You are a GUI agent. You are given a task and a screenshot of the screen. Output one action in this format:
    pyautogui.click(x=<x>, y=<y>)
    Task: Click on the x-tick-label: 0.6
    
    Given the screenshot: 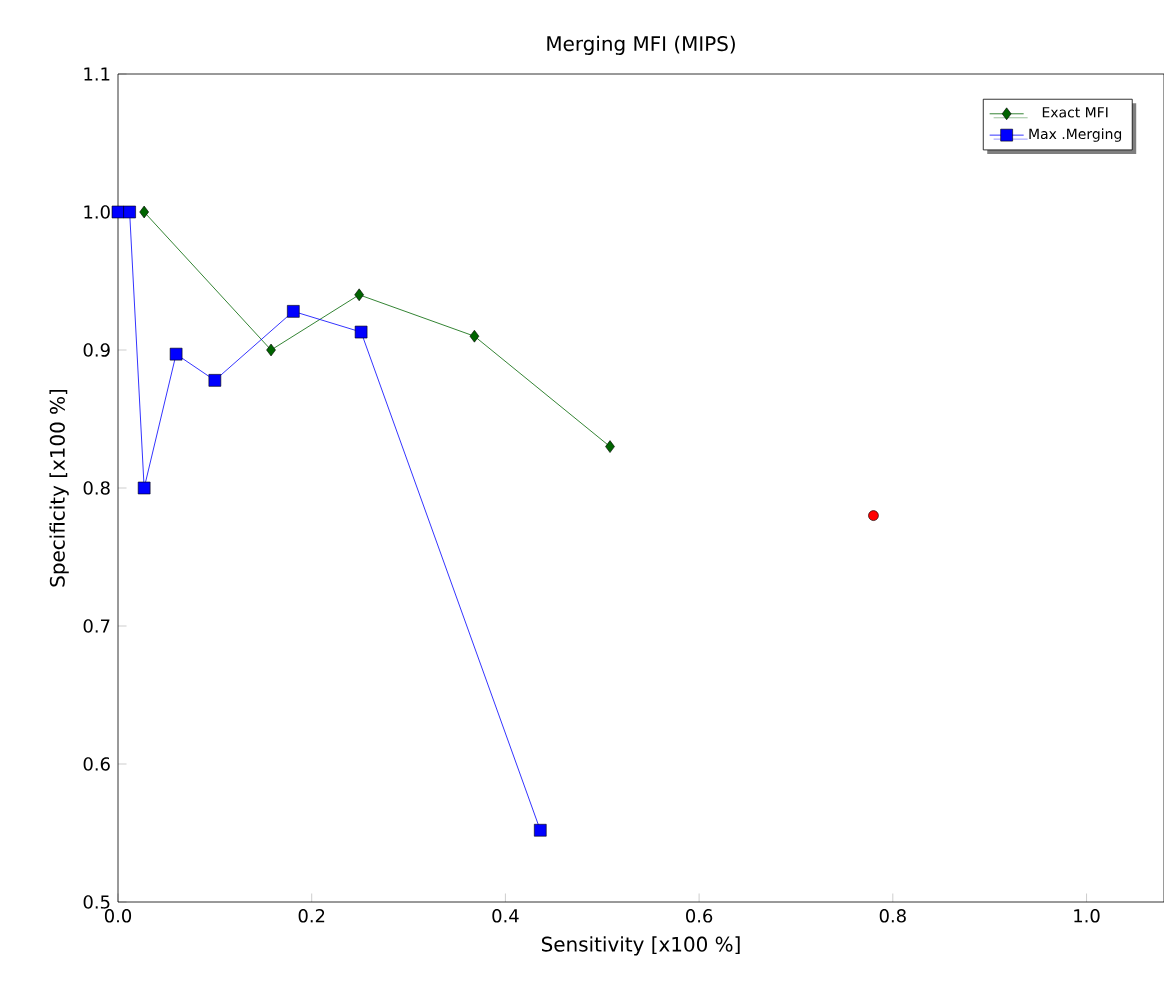 What is the action you would take?
    pyautogui.click(x=699, y=916)
    